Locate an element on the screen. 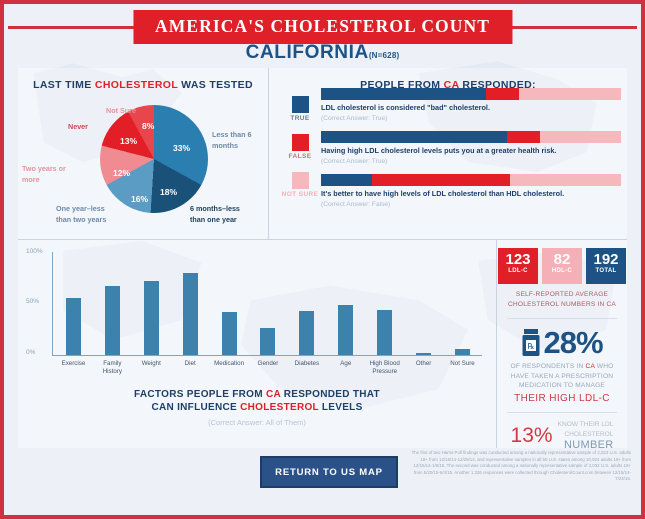  legend-swatch-not-sure is located at coordinates (300, 180).